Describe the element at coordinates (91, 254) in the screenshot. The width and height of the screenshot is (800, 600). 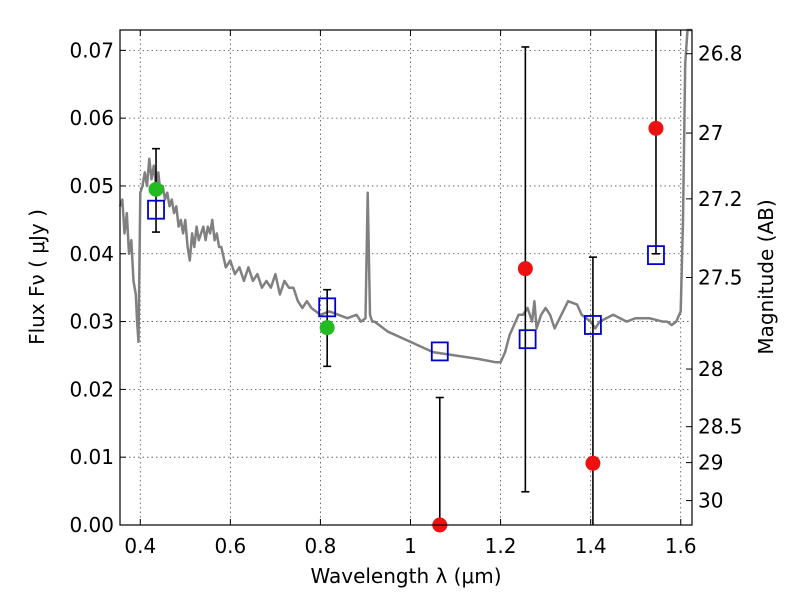
I see `y-tick-label: 0.04` at that location.